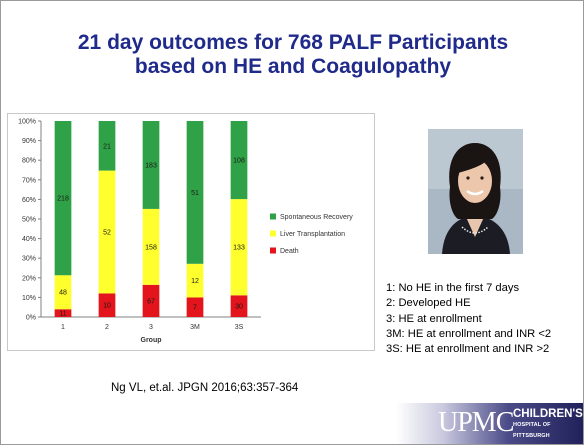  I want to click on data-label: 21, so click(107, 146).